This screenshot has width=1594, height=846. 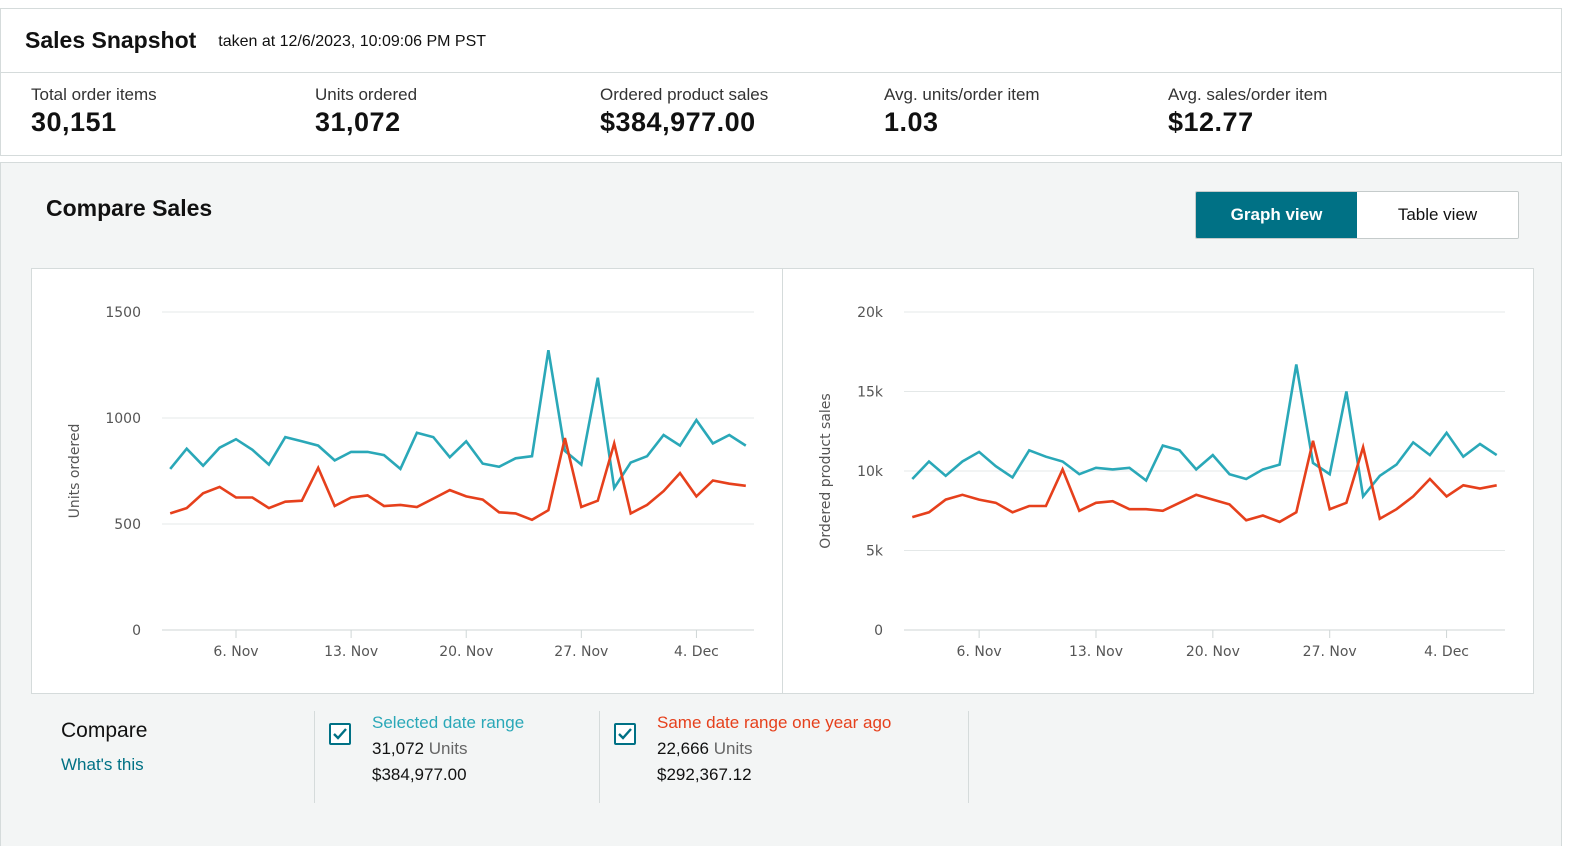 I want to click on legend-compare-label: Compare, so click(x=104, y=730).